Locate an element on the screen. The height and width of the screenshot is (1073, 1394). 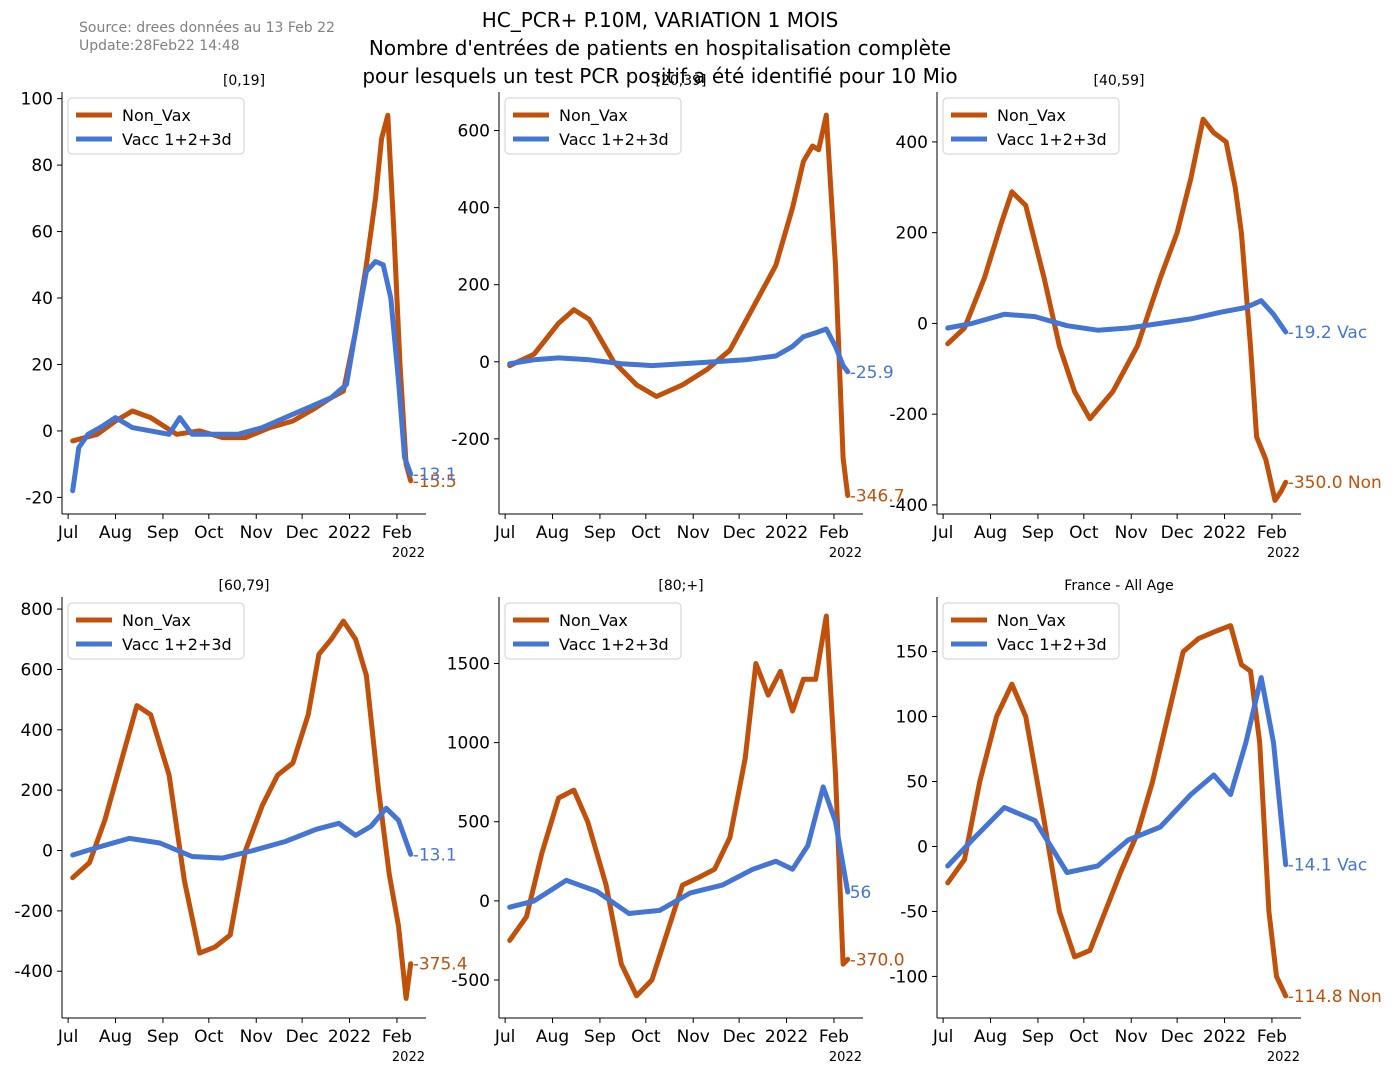
y-tick-label: -50 is located at coordinates (914, 912).